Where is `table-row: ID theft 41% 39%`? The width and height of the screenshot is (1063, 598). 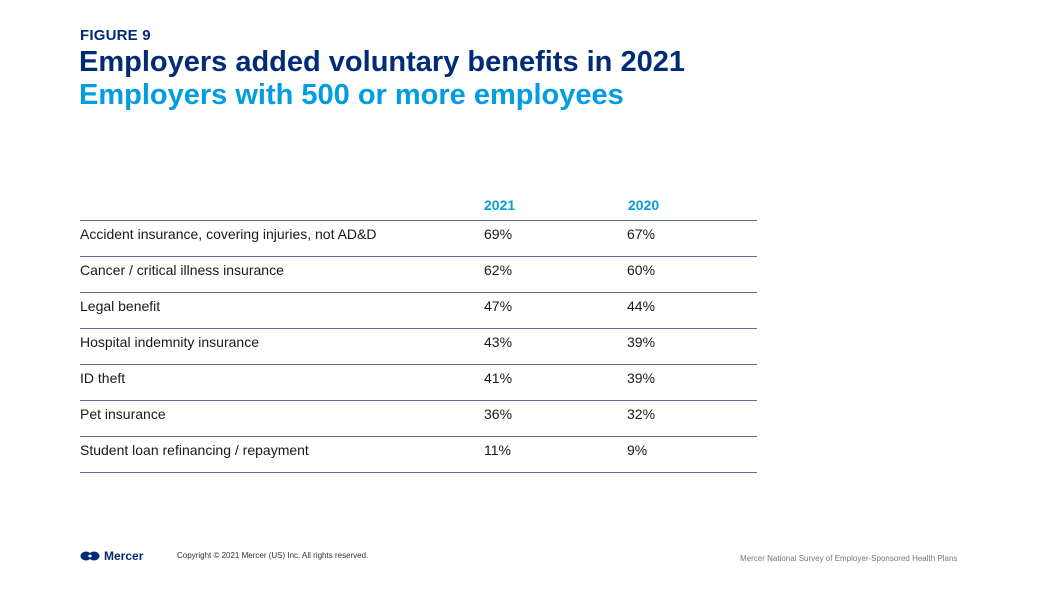 table-row: ID theft 41% 39% is located at coordinates (418, 383).